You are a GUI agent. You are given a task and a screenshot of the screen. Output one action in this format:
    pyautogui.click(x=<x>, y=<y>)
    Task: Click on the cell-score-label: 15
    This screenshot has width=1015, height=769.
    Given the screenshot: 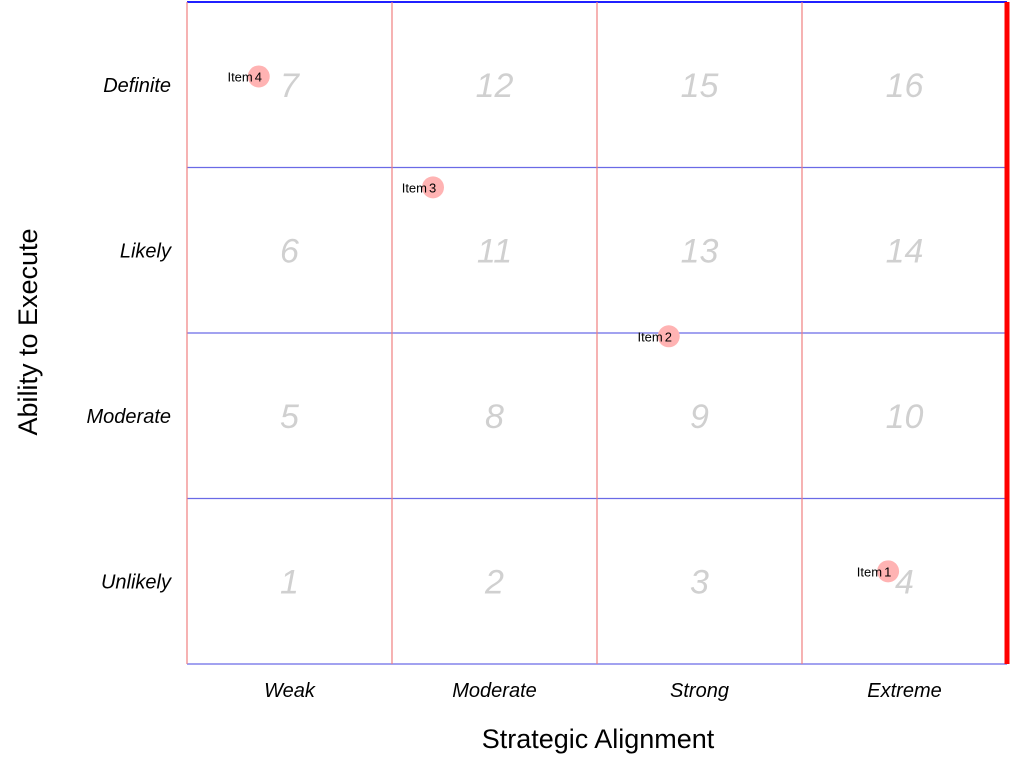 What is the action you would take?
    pyautogui.click(x=700, y=86)
    